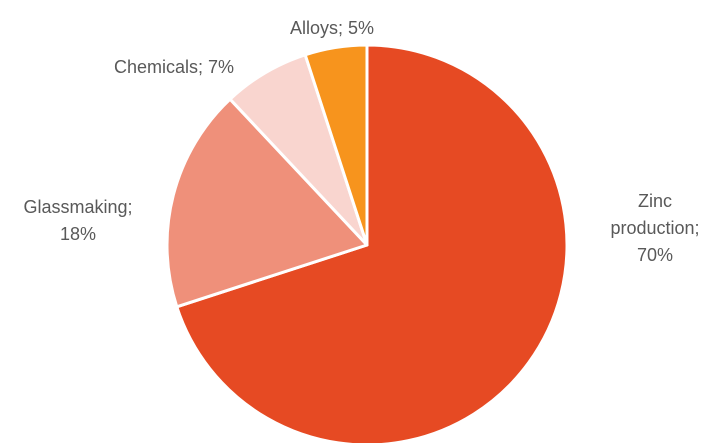  I want to click on data-label-line: Chemicals; 7%, so click(174, 67).